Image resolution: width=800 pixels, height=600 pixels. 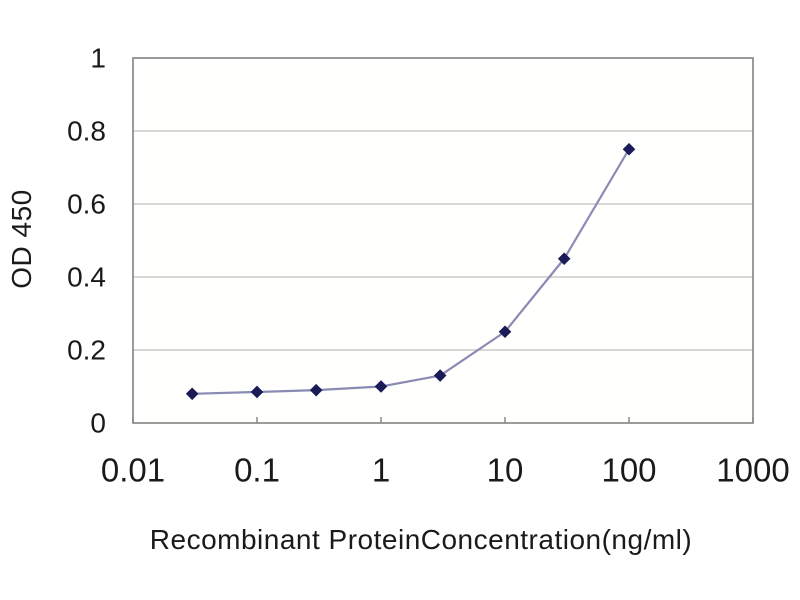 What do you see at coordinates (257, 470) in the screenshot?
I see `x-tick-label: 0.1` at bounding box center [257, 470].